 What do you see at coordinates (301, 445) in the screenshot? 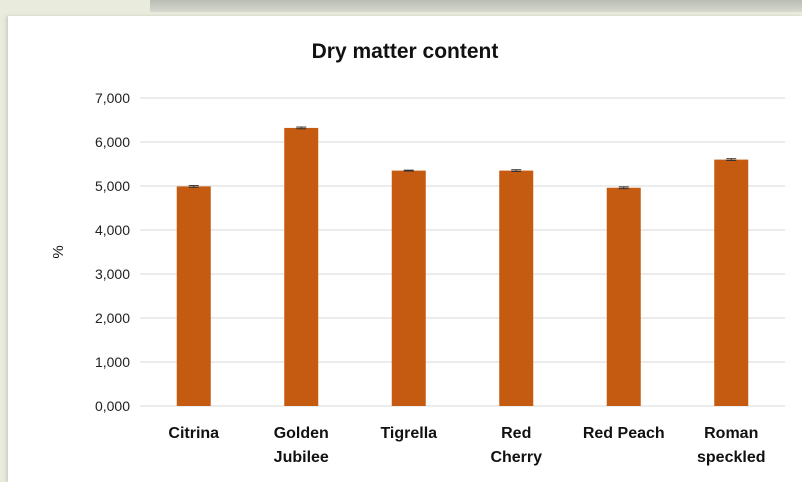
I see `x-category-label: Golden Jubilee` at bounding box center [301, 445].